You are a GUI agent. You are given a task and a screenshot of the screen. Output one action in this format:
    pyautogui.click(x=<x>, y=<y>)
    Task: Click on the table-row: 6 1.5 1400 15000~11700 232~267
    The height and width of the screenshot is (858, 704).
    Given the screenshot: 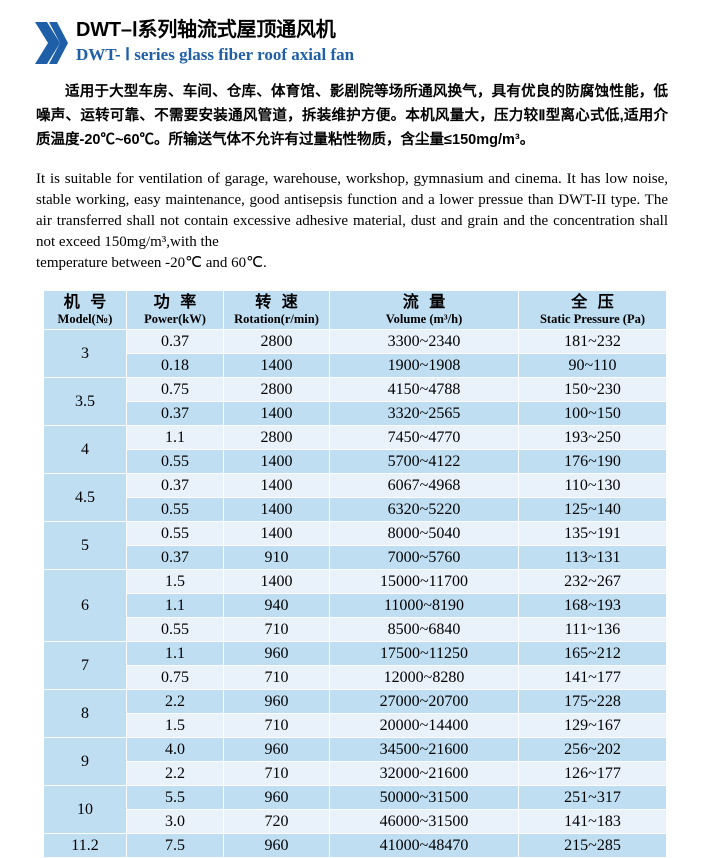 What is the action you would take?
    pyautogui.click(x=355, y=605)
    